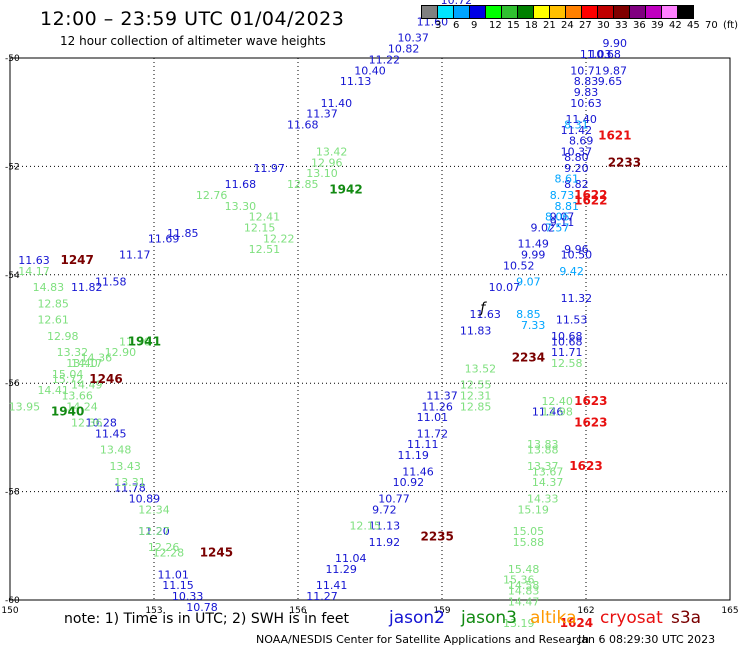 The image size is (740, 650). I want to click on wave-height-value: 12.28, so click(169, 553).